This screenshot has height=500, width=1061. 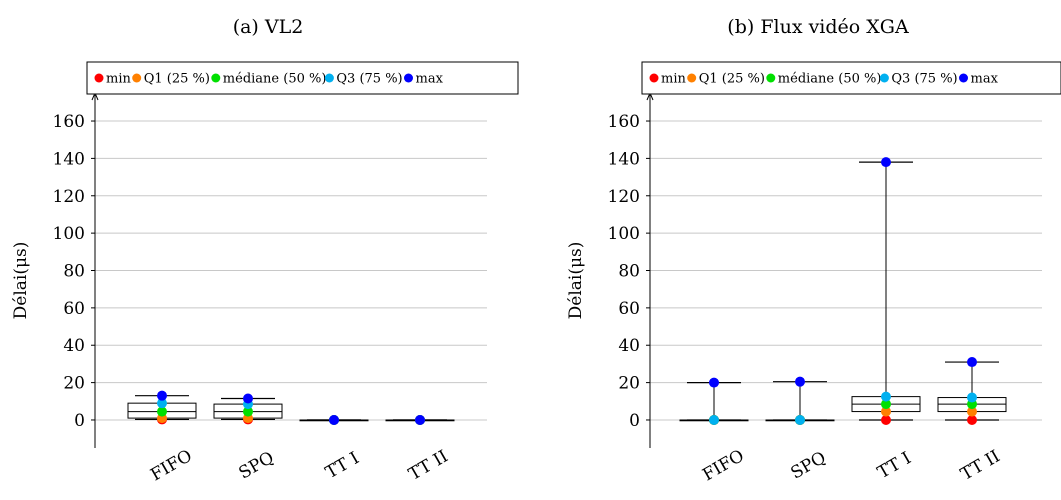 What do you see at coordinates (818, 27) in the screenshot?
I see `chart-title: (b) Flux vidéo XGA` at bounding box center [818, 27].